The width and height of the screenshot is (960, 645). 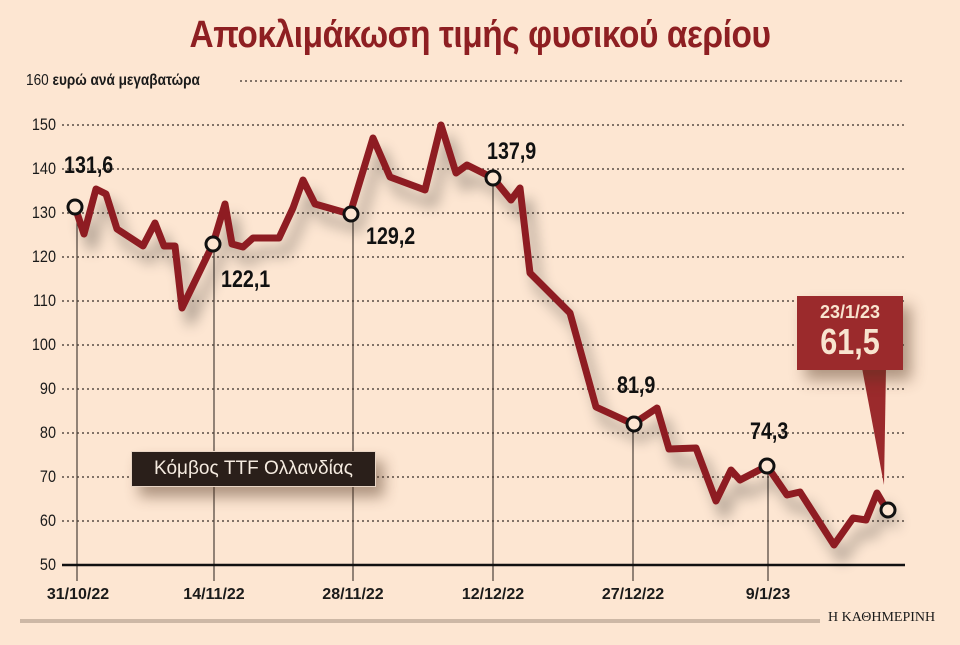 I want to click on value-label: 122,1, so click(x=246, y=279).